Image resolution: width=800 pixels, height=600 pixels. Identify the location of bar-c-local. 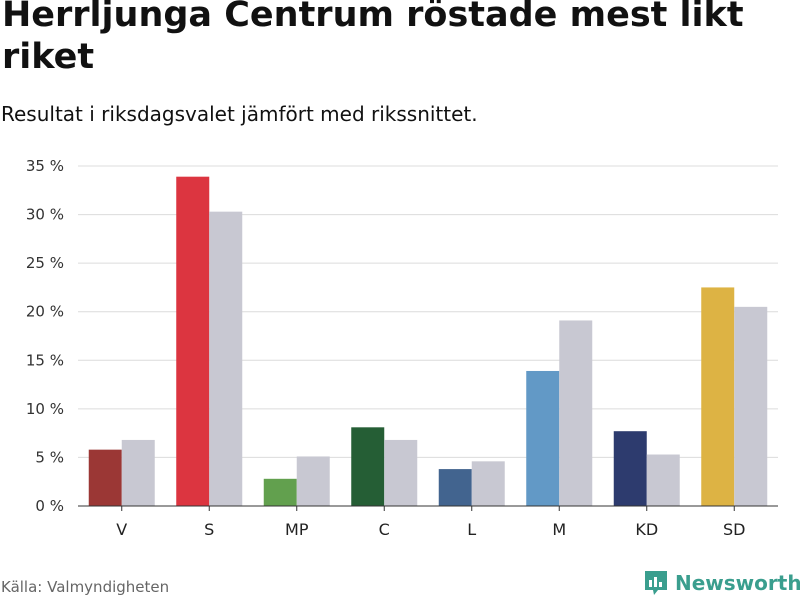
(368, 466).